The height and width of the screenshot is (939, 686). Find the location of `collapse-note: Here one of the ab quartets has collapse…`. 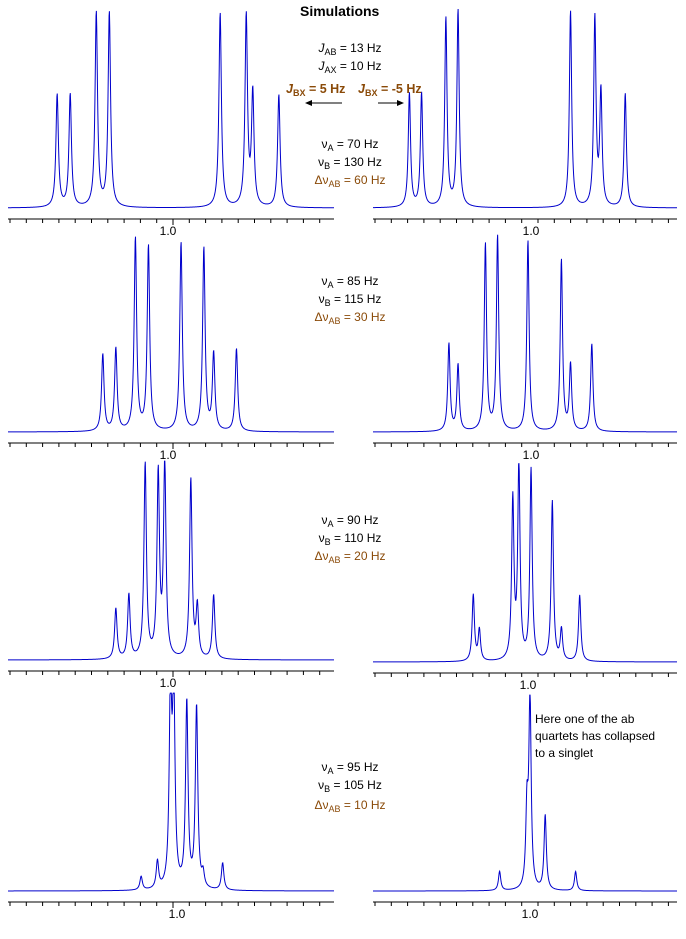

collapse-note: Here one of the ab quartets has collapse… is located at coordinates (595, 736).